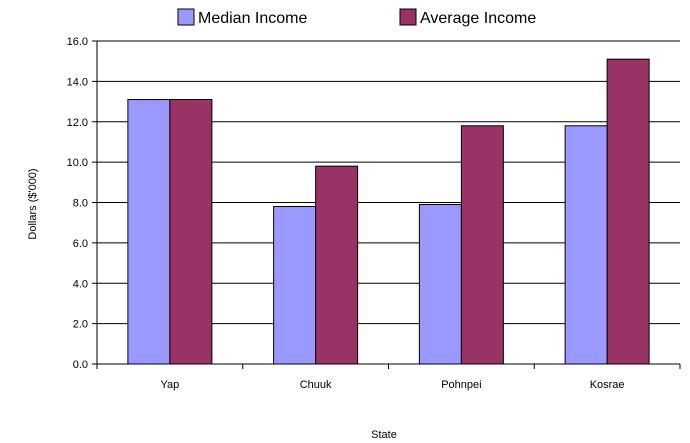  Describe the element at coordinates (461, 385) in the screenshot. I see `x-tick-label-pohnpei: Pohnpei` at that location.